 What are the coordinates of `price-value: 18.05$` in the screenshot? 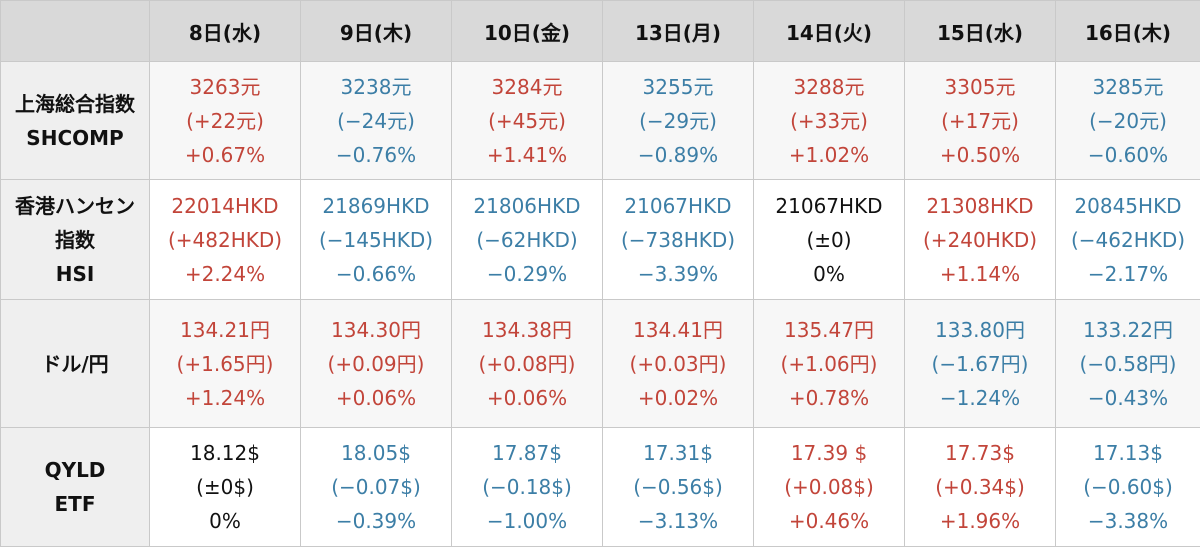 It's located at (376, 453).